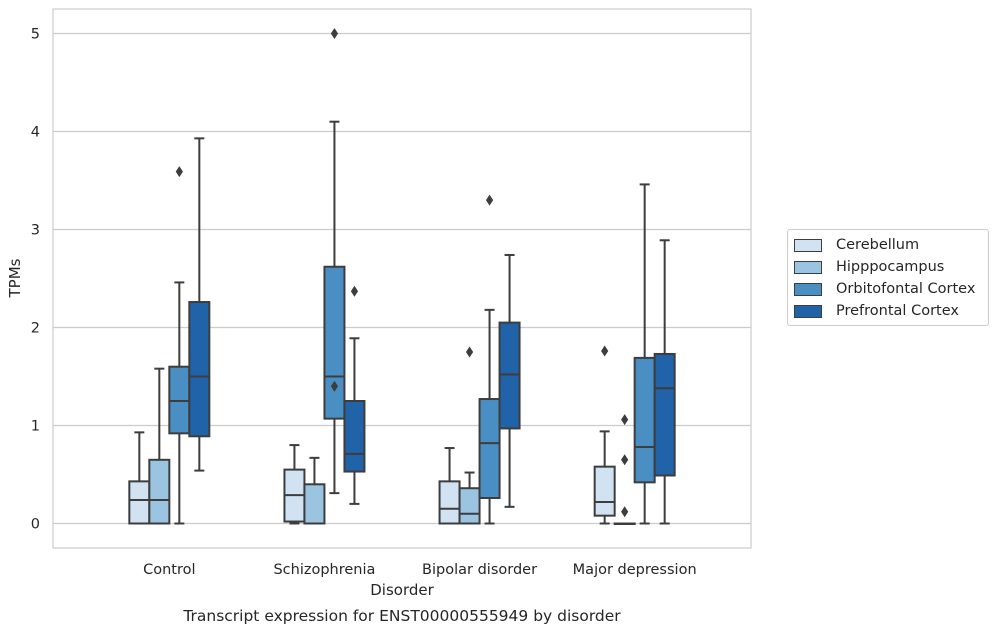  I want to click on y-tick-label: 5, so click(35, 35).